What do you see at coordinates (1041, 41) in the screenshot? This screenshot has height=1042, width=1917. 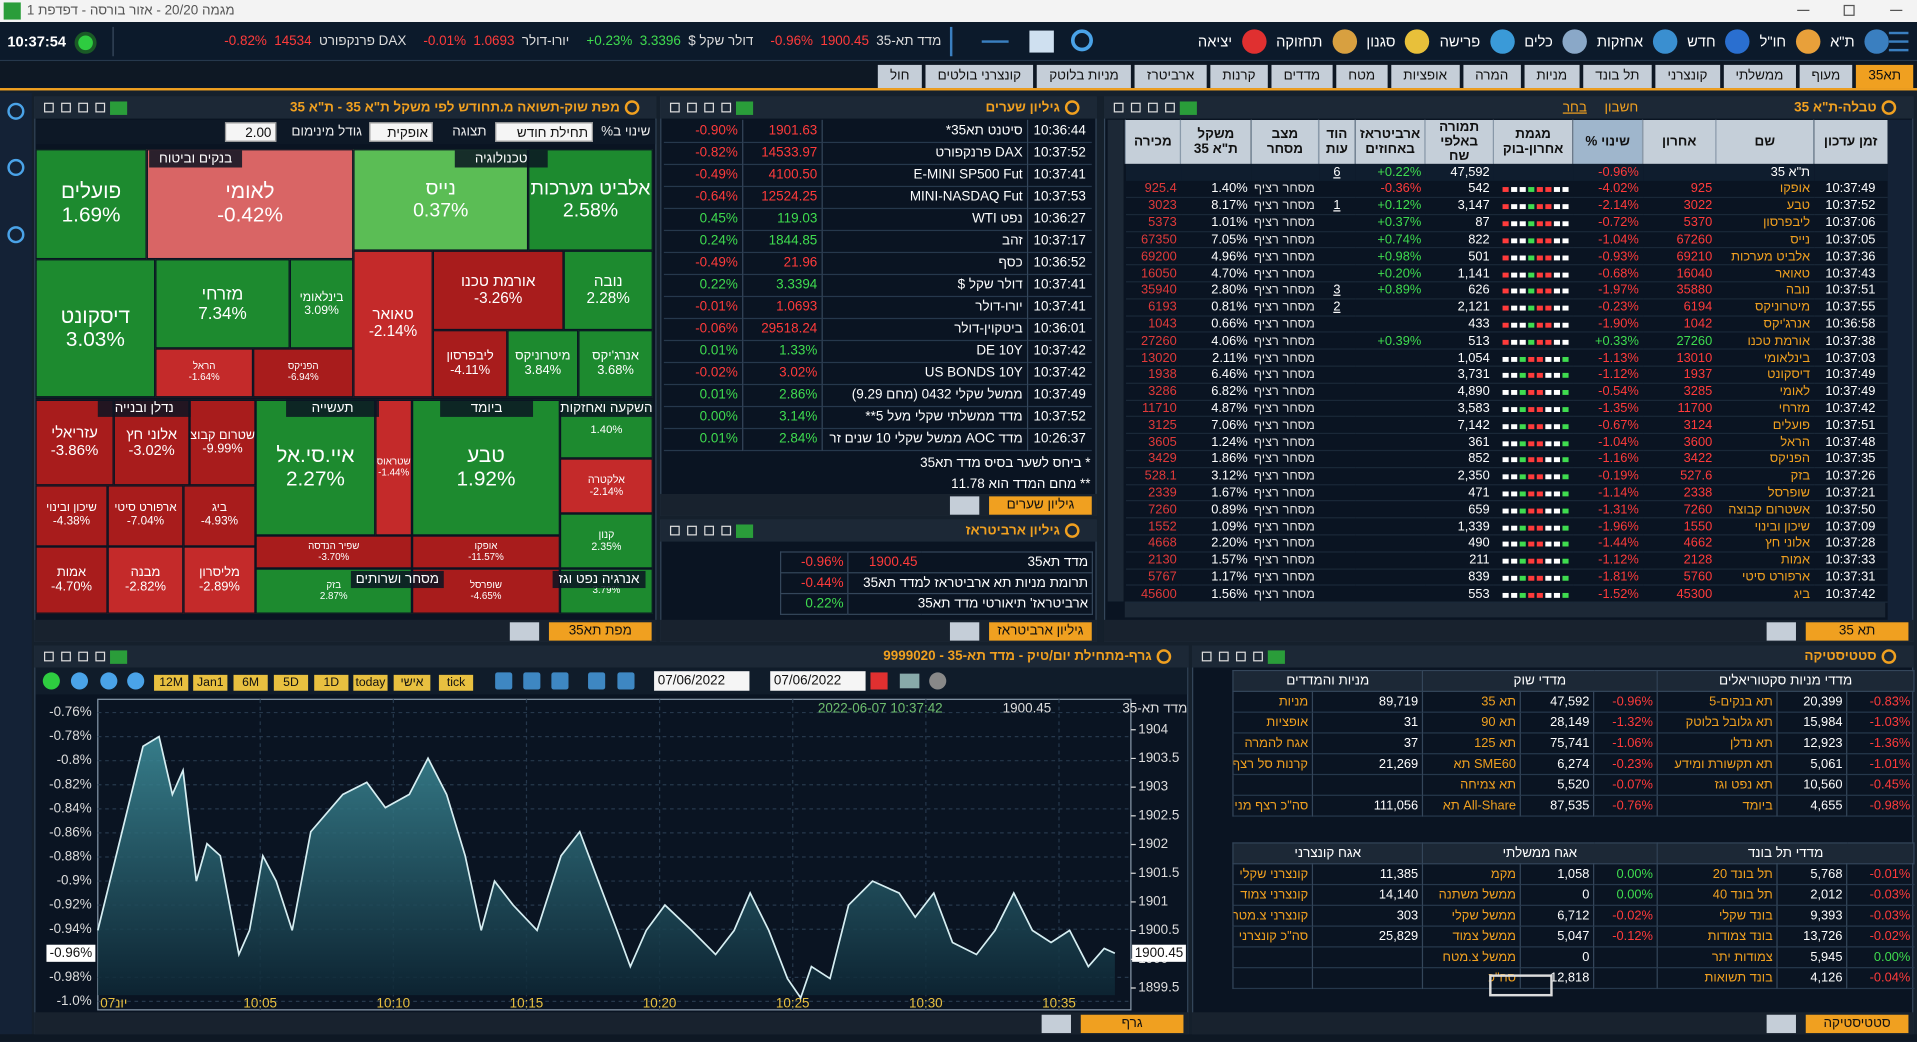 I see `sheet-icon` at bounding box center [1041, 41].